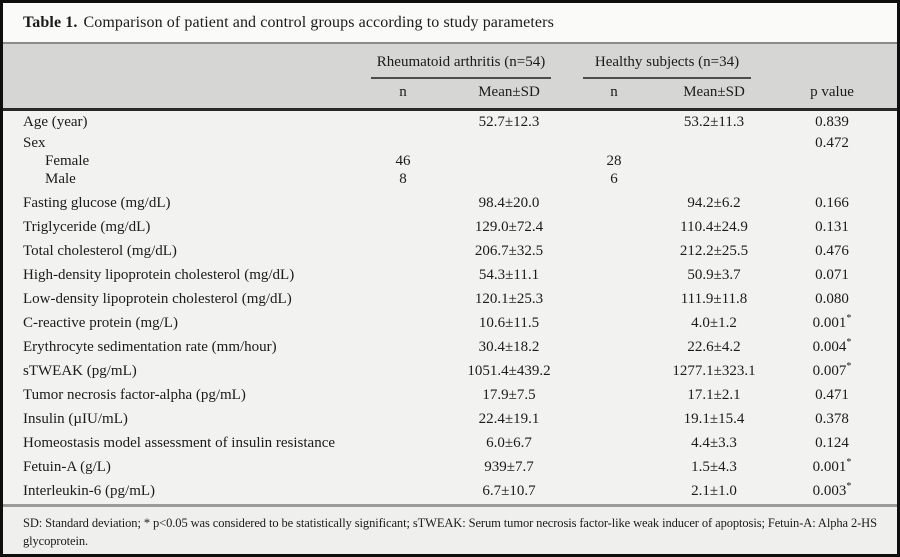 The image size is (900, 557). Describe the element at coordinates (134, 394) in the screenshot. I see `parameter-label: Tumor necrosis factor-alpha (pg/mL)` at that location.